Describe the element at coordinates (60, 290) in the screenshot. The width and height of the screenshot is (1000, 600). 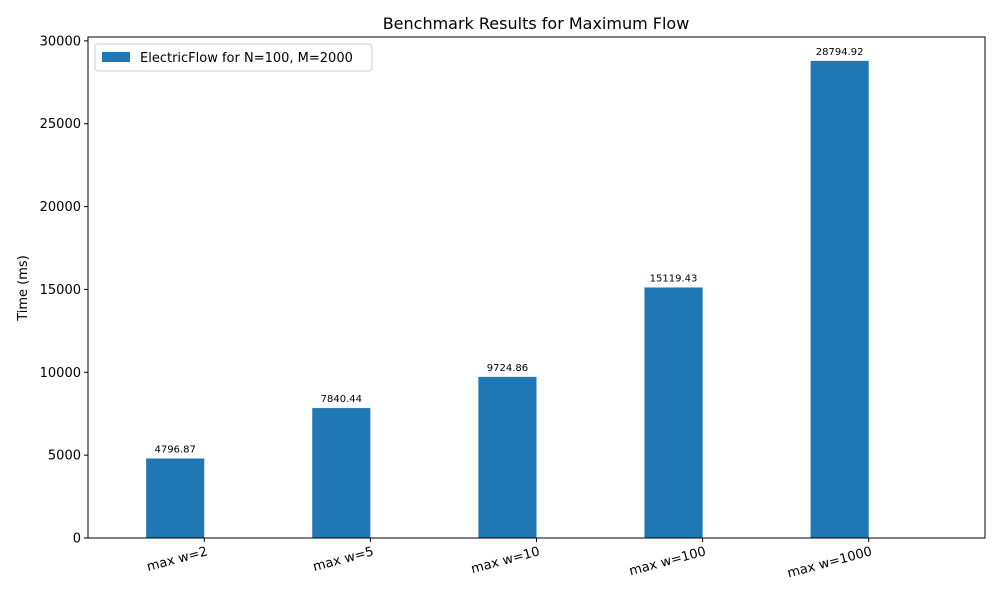
I see `y-tick-label: 15000` at that location.